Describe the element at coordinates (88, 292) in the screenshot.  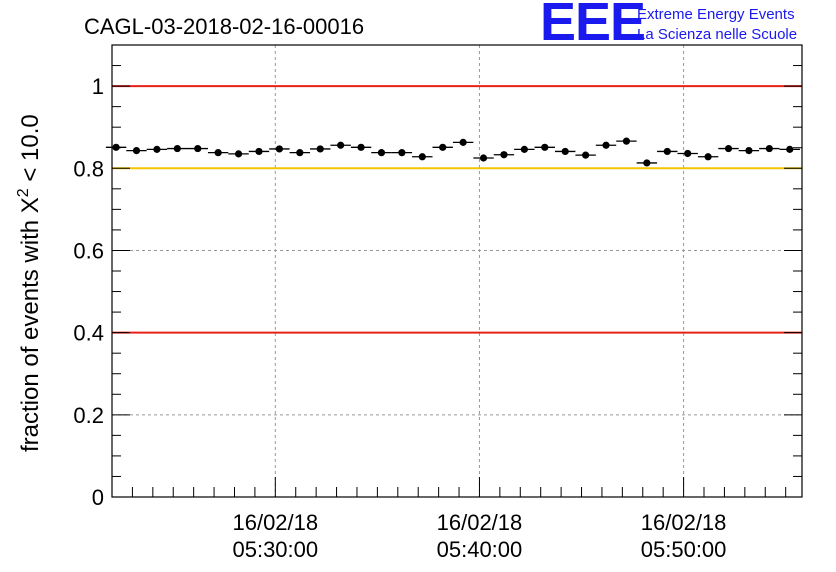
I see `y-tick-labels: 0 0.2 0.4 0.6 0.8 1` at that location.